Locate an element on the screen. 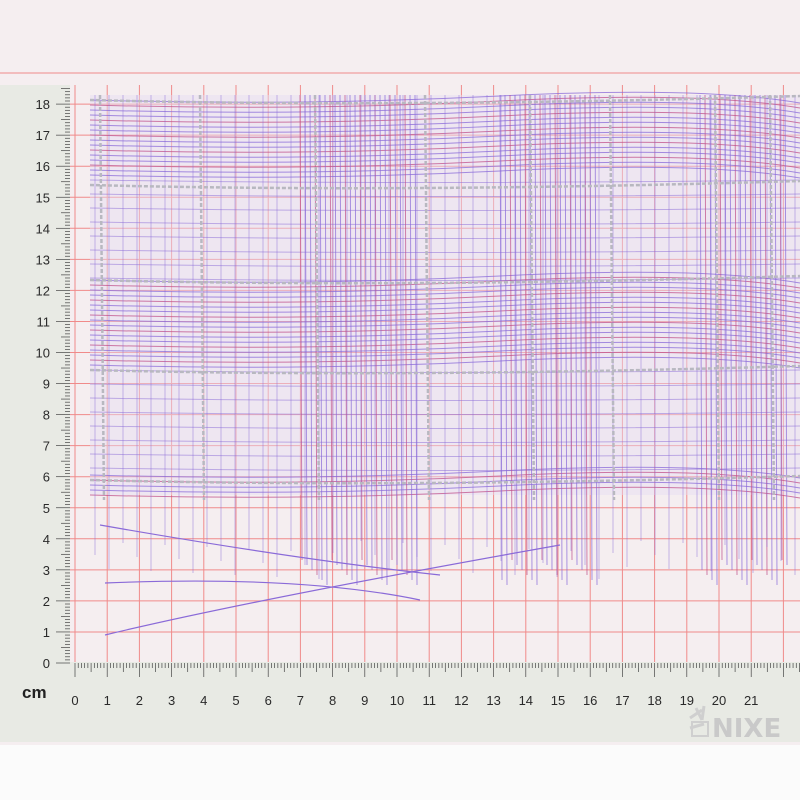 The height and width of the screenshot is (800, 800). horizontal-ruler-label: 13 is located at coordinates (493, 700).